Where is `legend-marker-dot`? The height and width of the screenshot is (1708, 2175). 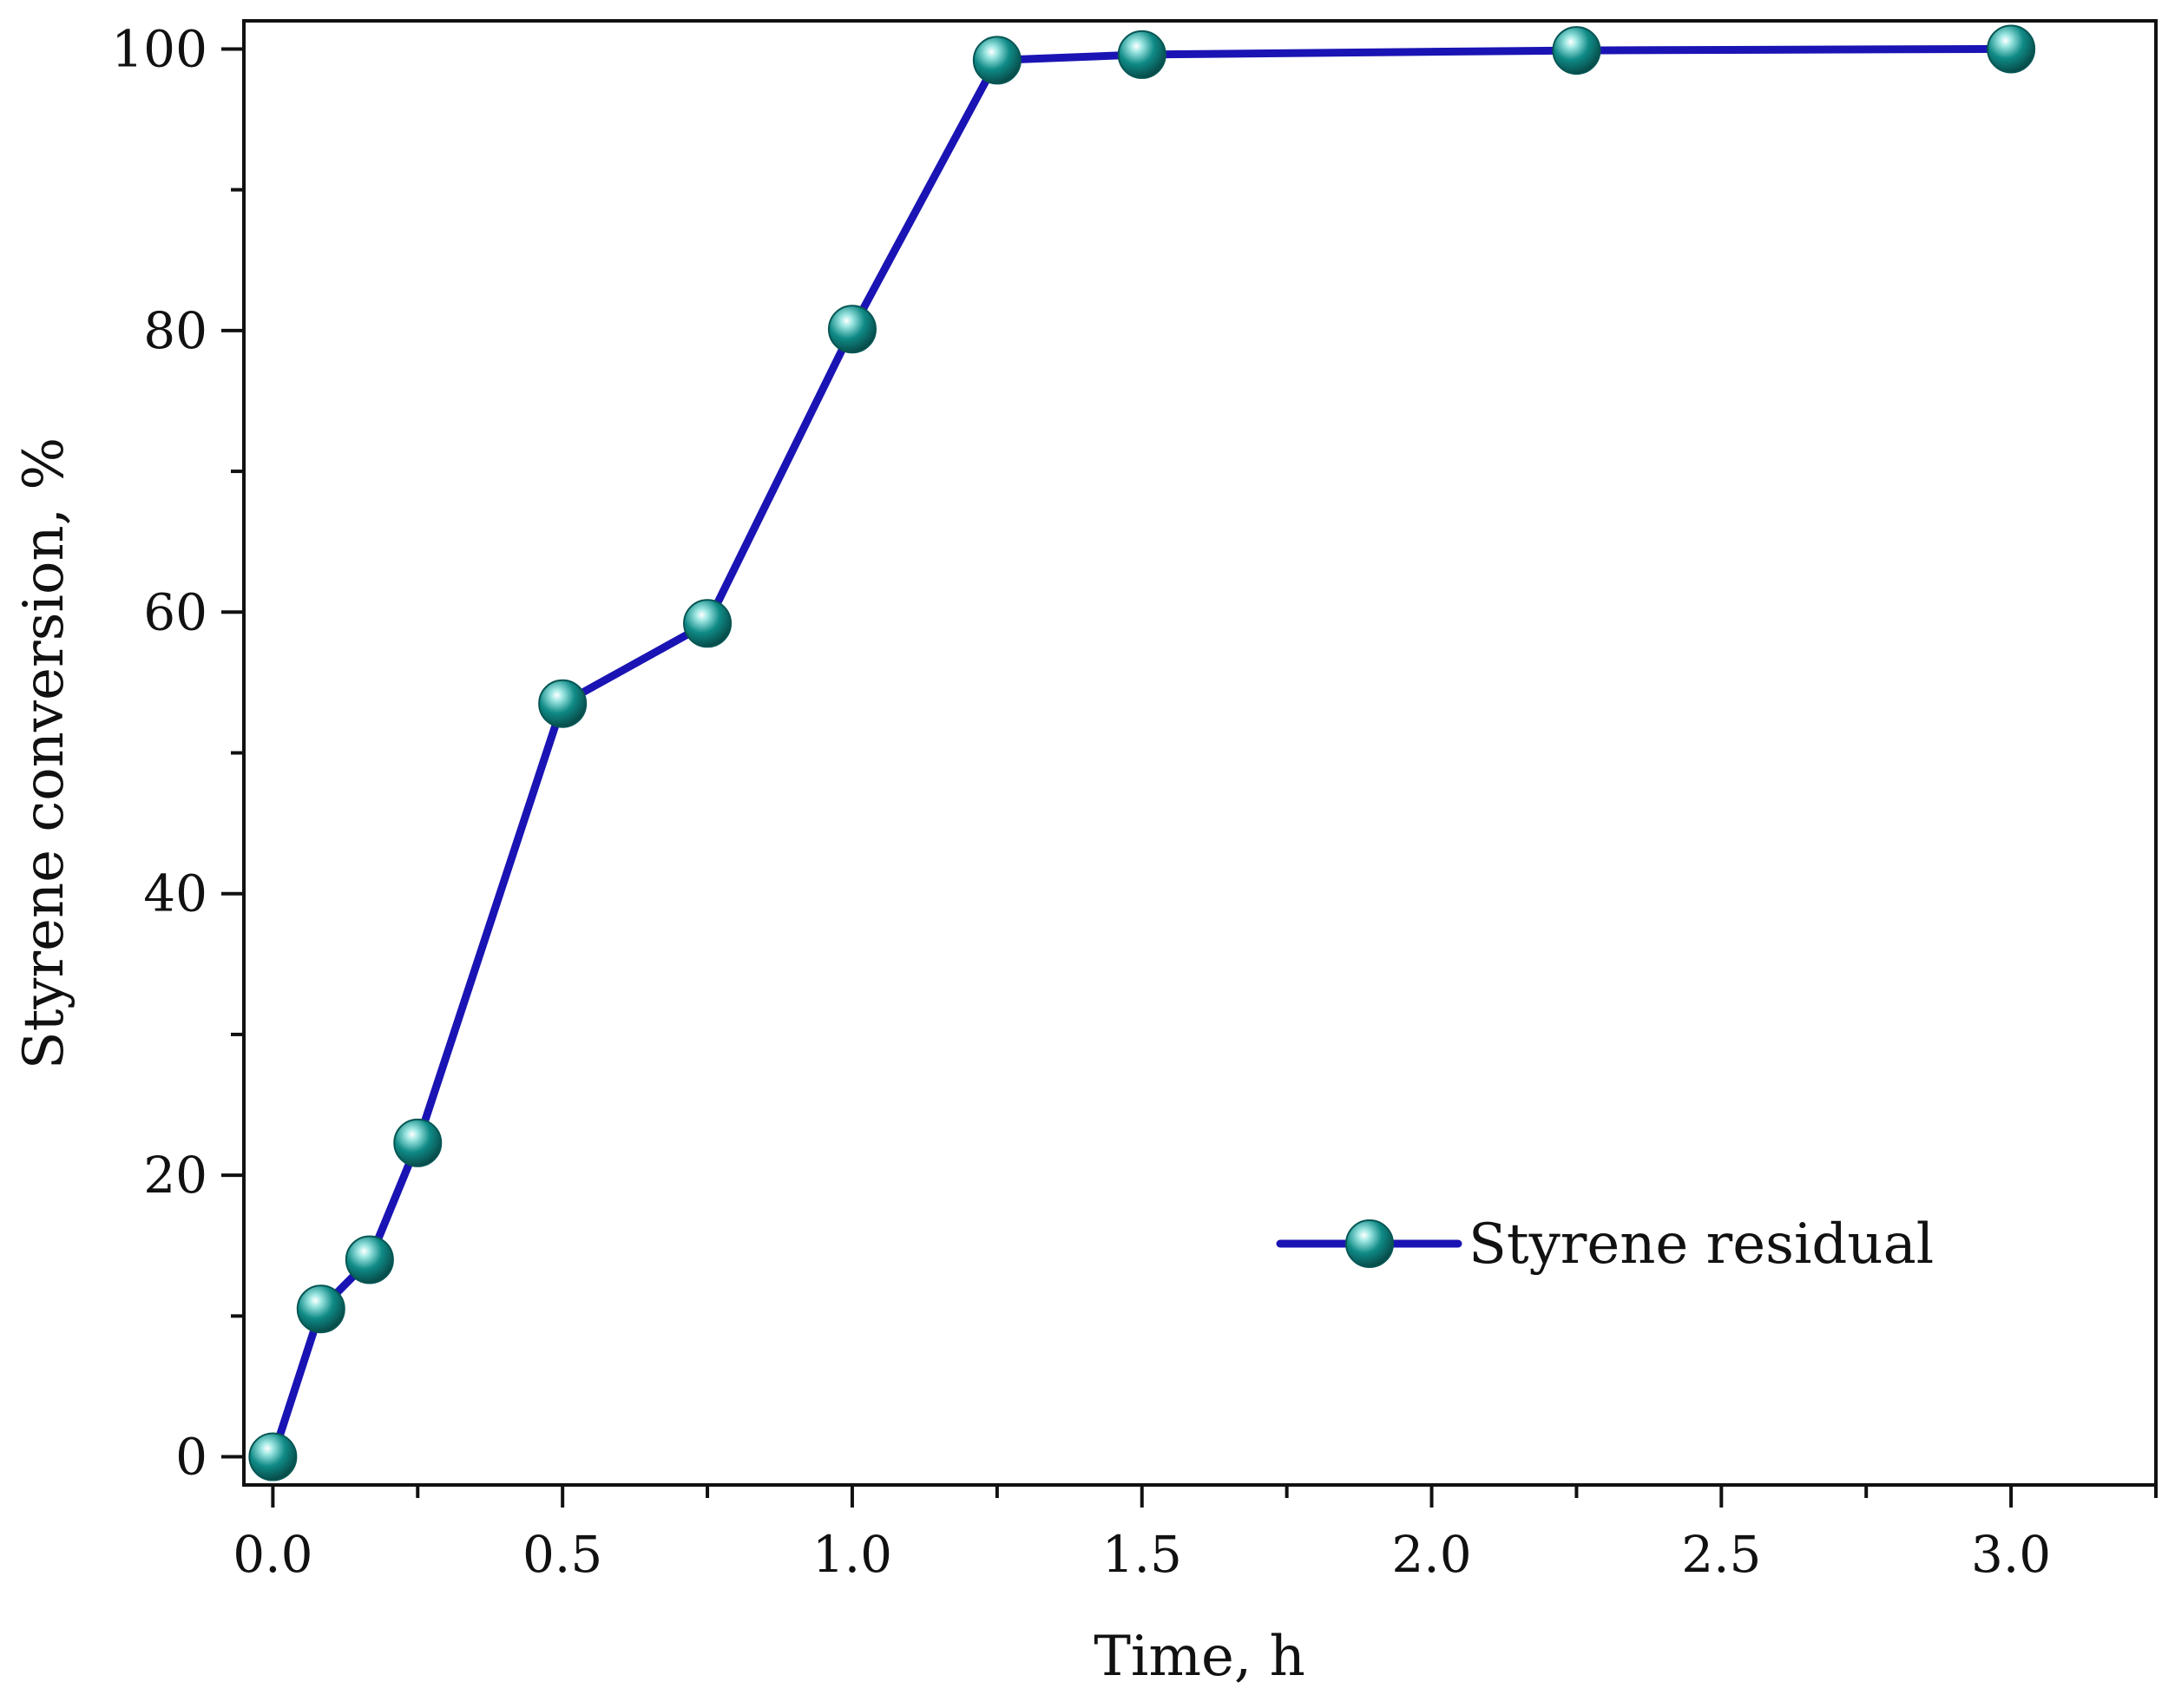 legend-marker-dot is located at coordinates (1369, 1243).